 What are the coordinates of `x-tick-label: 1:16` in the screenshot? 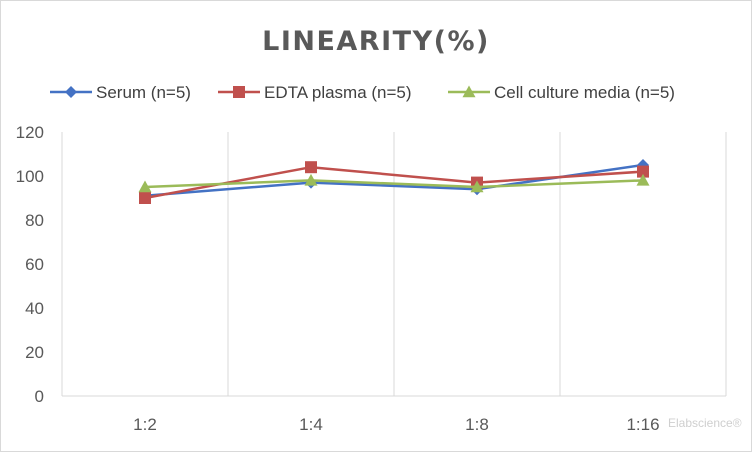 It's located at (642, 424).